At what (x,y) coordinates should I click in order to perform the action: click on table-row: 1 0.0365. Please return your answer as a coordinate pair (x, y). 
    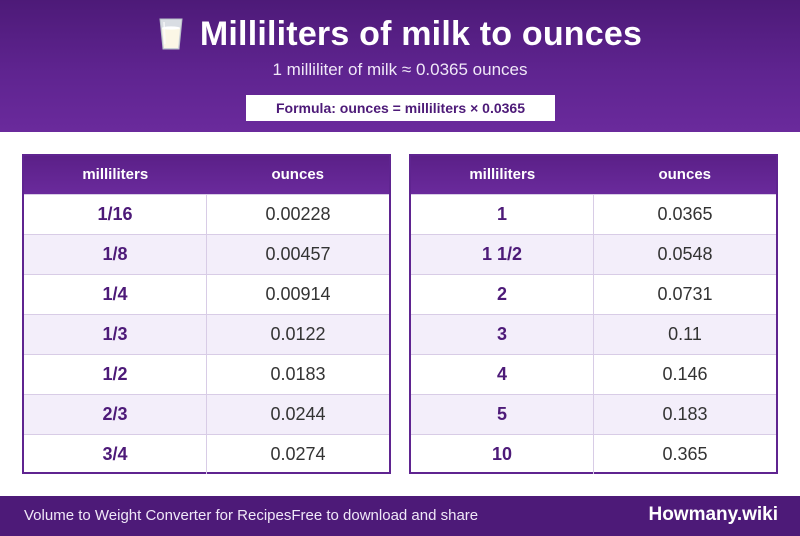
    Looking at the image, I should click on (593, 213).